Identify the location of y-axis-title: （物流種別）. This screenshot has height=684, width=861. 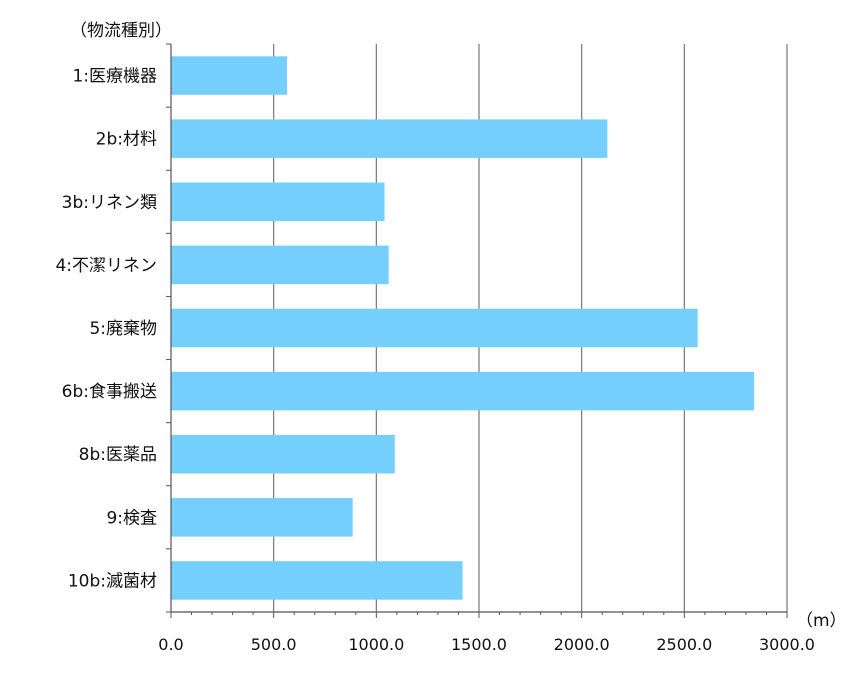
(121, 31).